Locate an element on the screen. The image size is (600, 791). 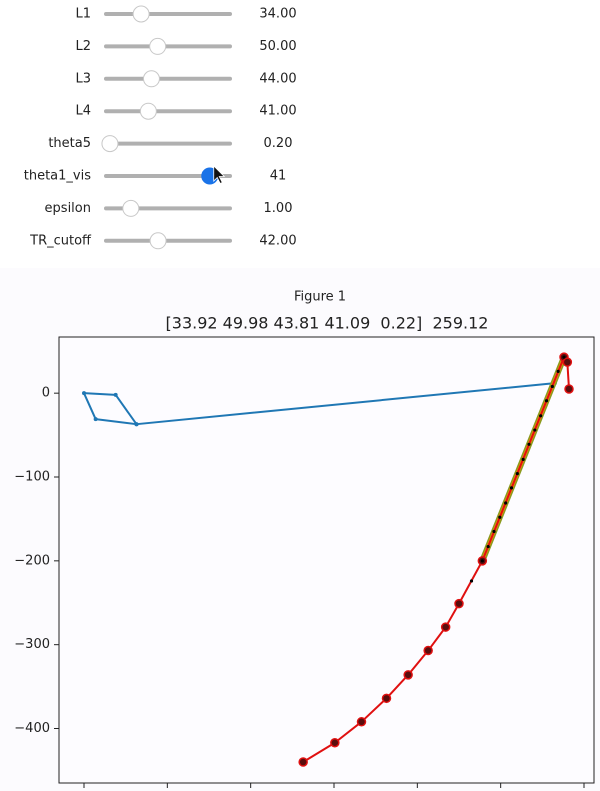
slider-label: epsilon is located at coordinates (68, 208).